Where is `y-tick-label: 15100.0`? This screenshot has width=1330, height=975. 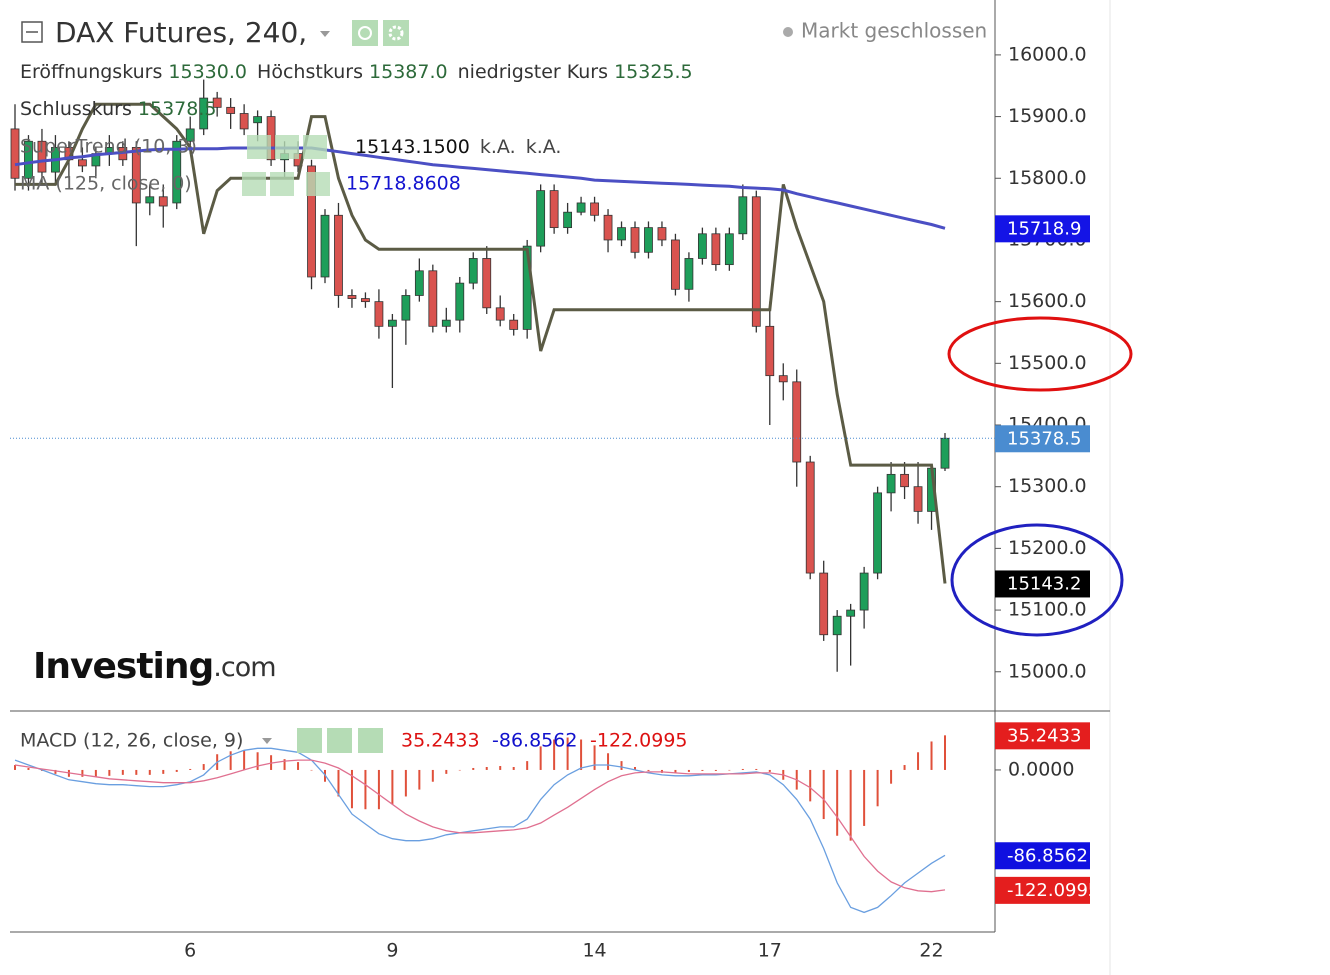 y-tick-label: 15100.0 is located at coordinates (1047, 610).